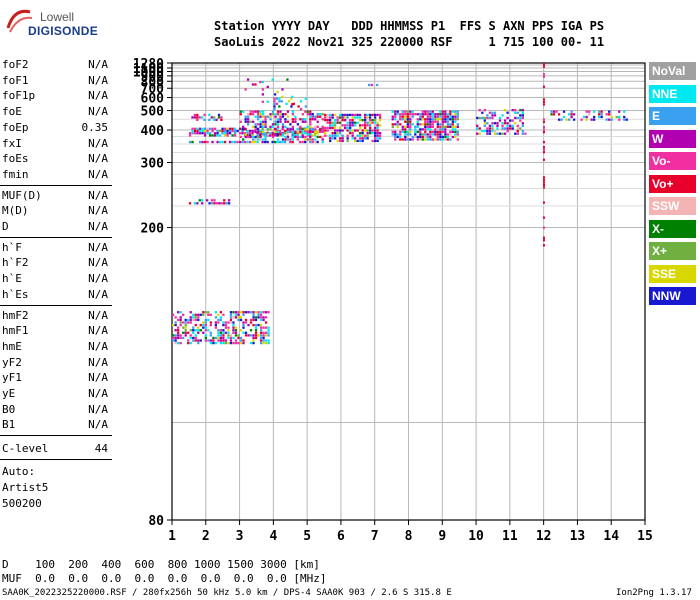 Image resolution: width=700 pixels, height=600 pixels. I want to click on digisonde-logo-icon, so click(19, 21).